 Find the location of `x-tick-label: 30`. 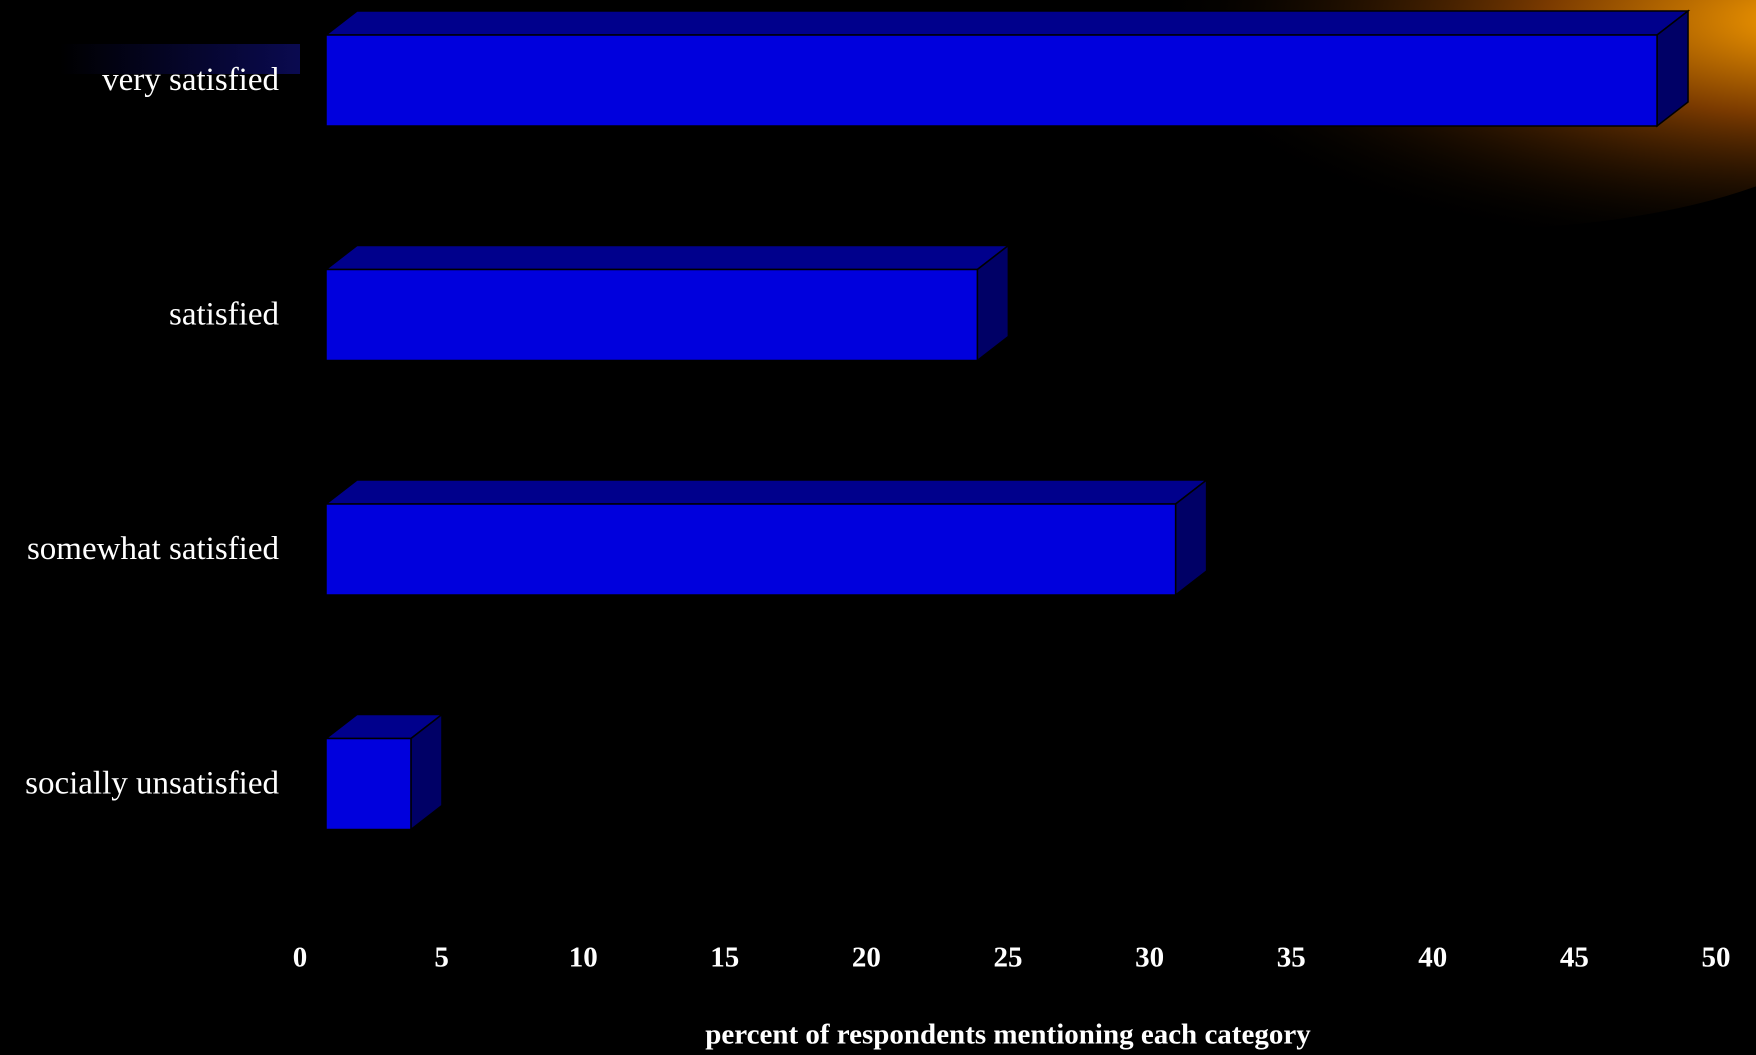

x-tick-label: 30 is located at coordinates (1149, 958).